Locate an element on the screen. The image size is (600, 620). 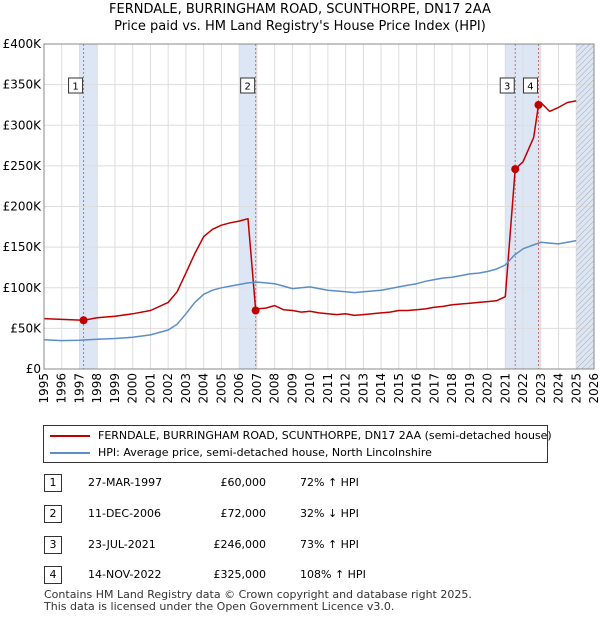
sale-date: 23-JUL-2021 is located at coordinates (122, 544).